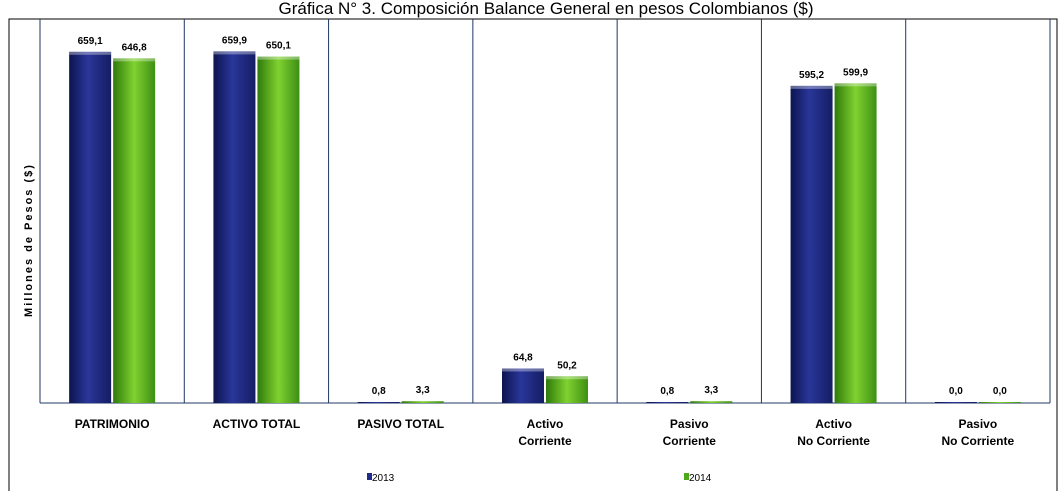  I want to click on value-label-2013-0: 659,1, so click(90, 41).